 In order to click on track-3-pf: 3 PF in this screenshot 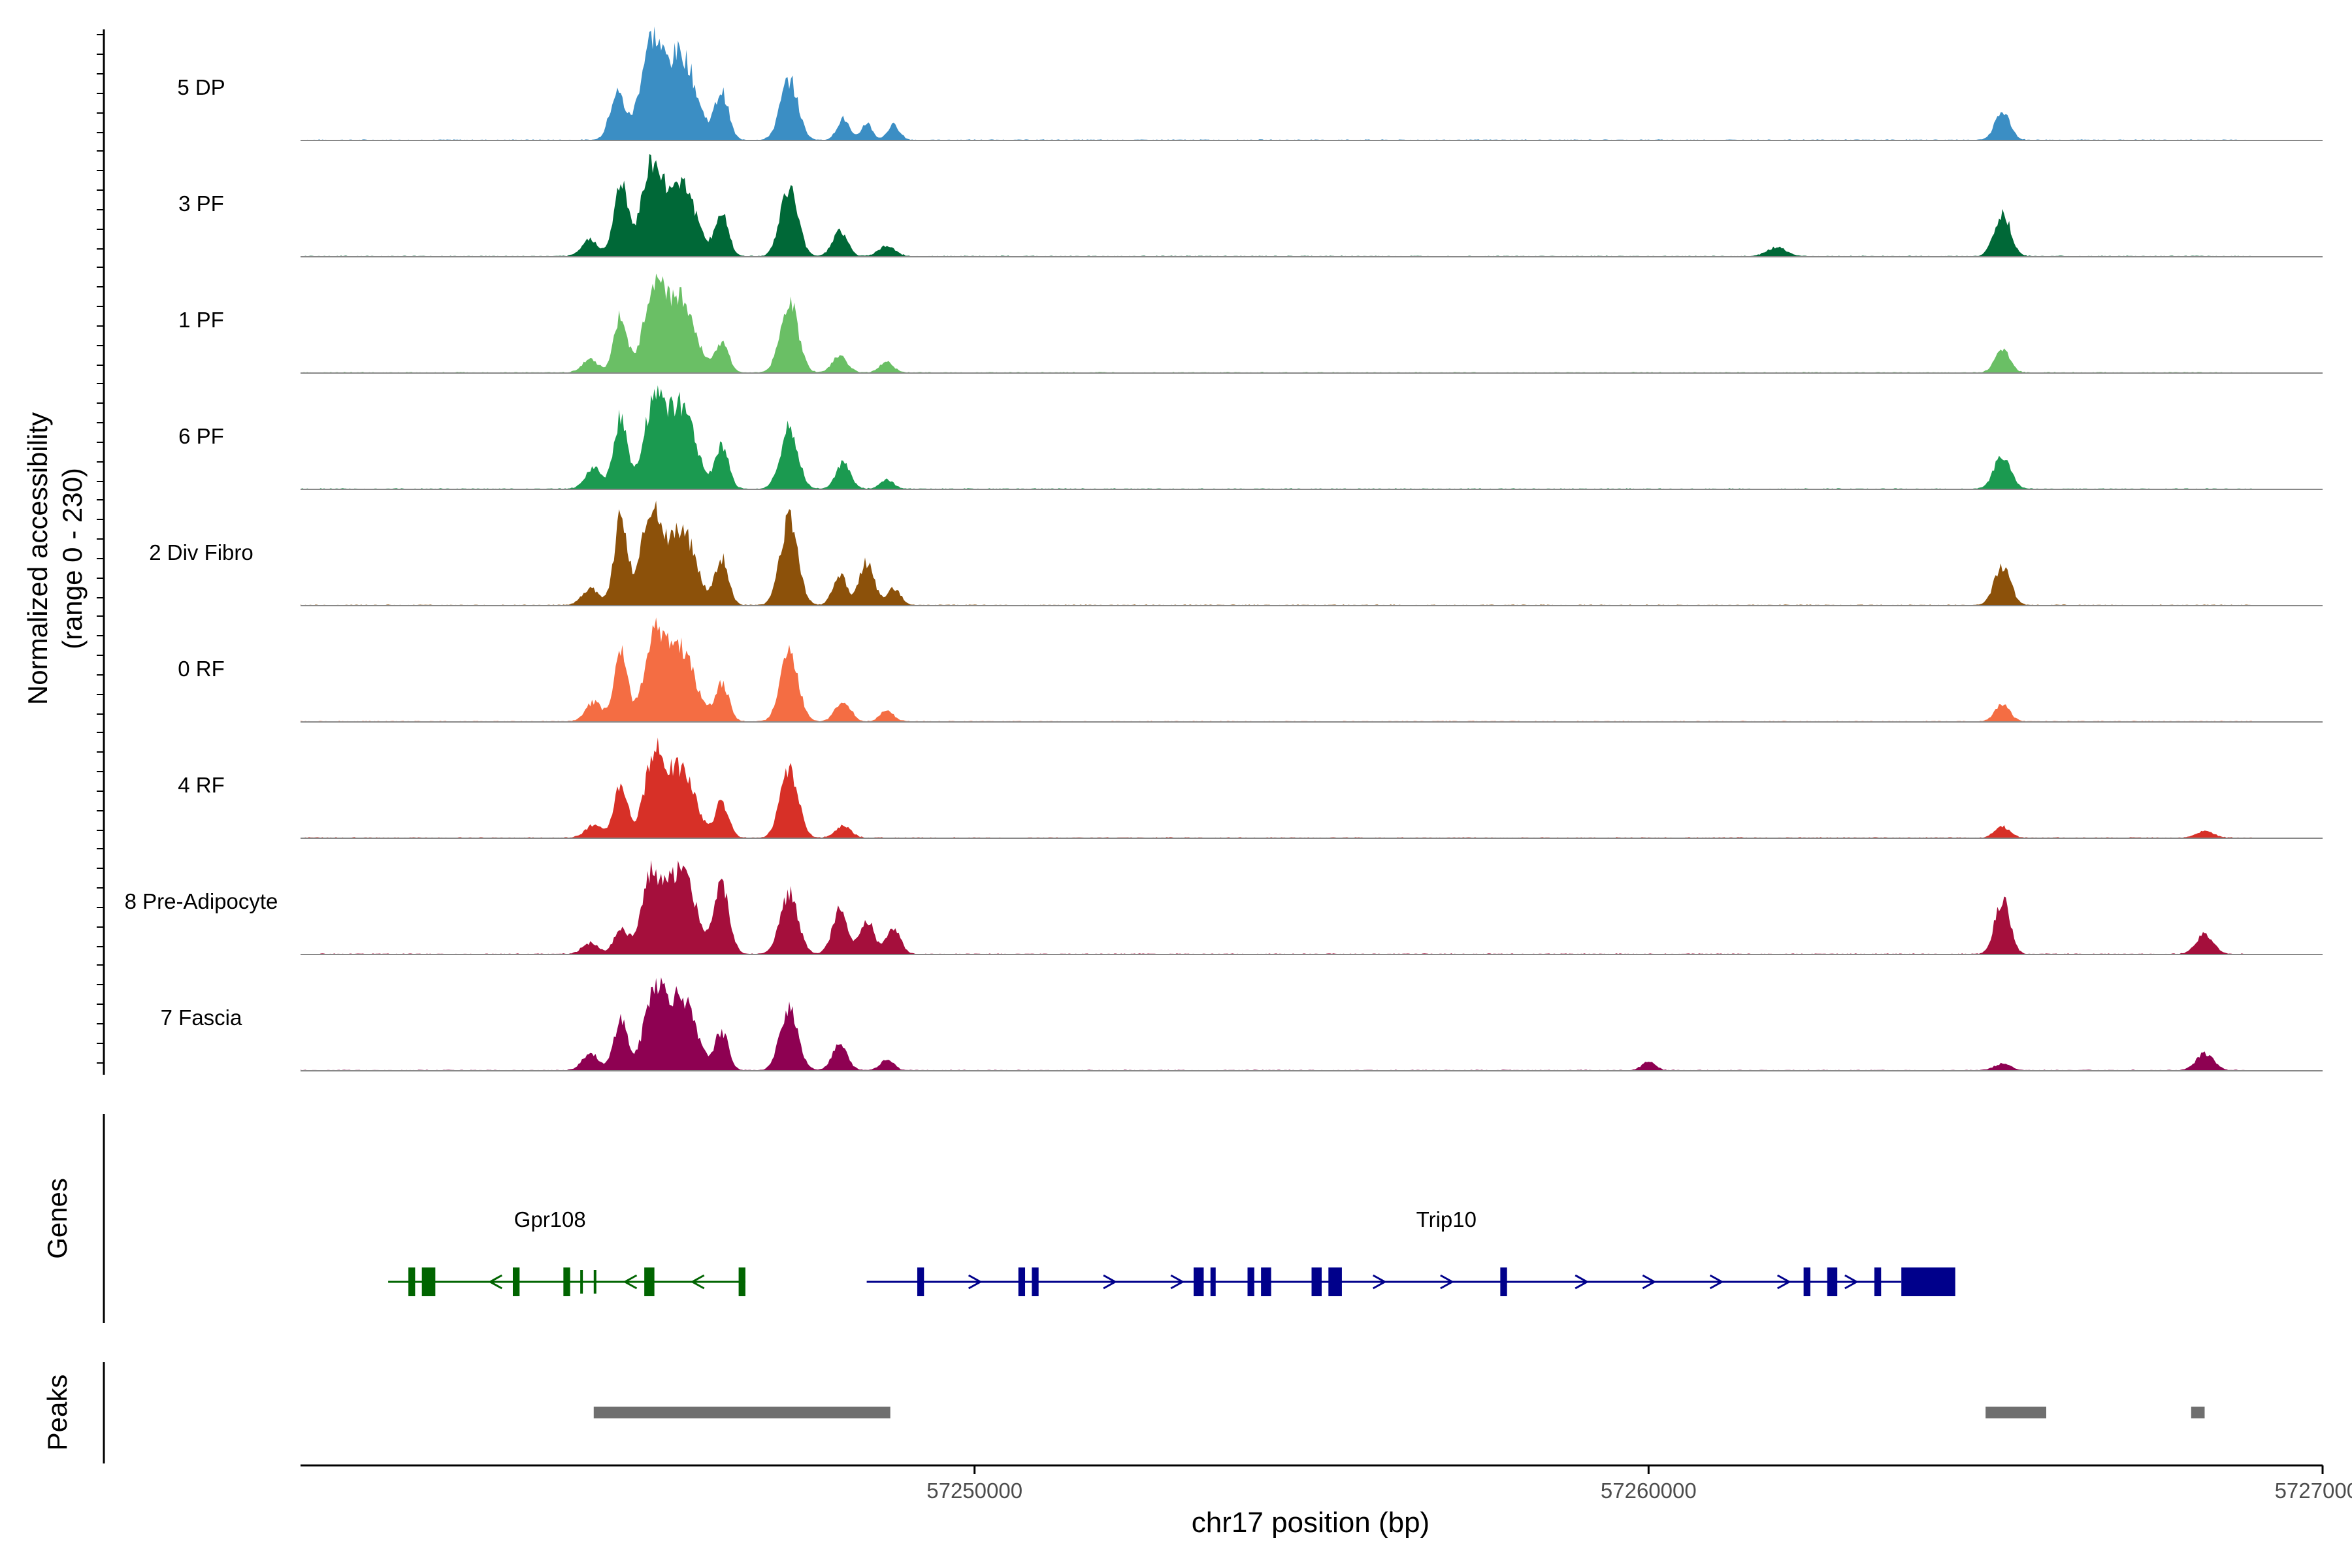, I will do `click(1250, 205)`.